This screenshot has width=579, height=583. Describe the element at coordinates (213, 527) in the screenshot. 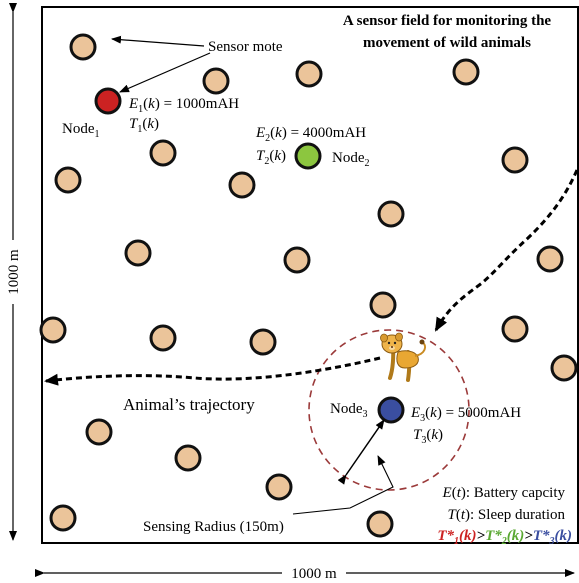

I see `sensing-radius-label: Sensing Radius (150m)` at that location.